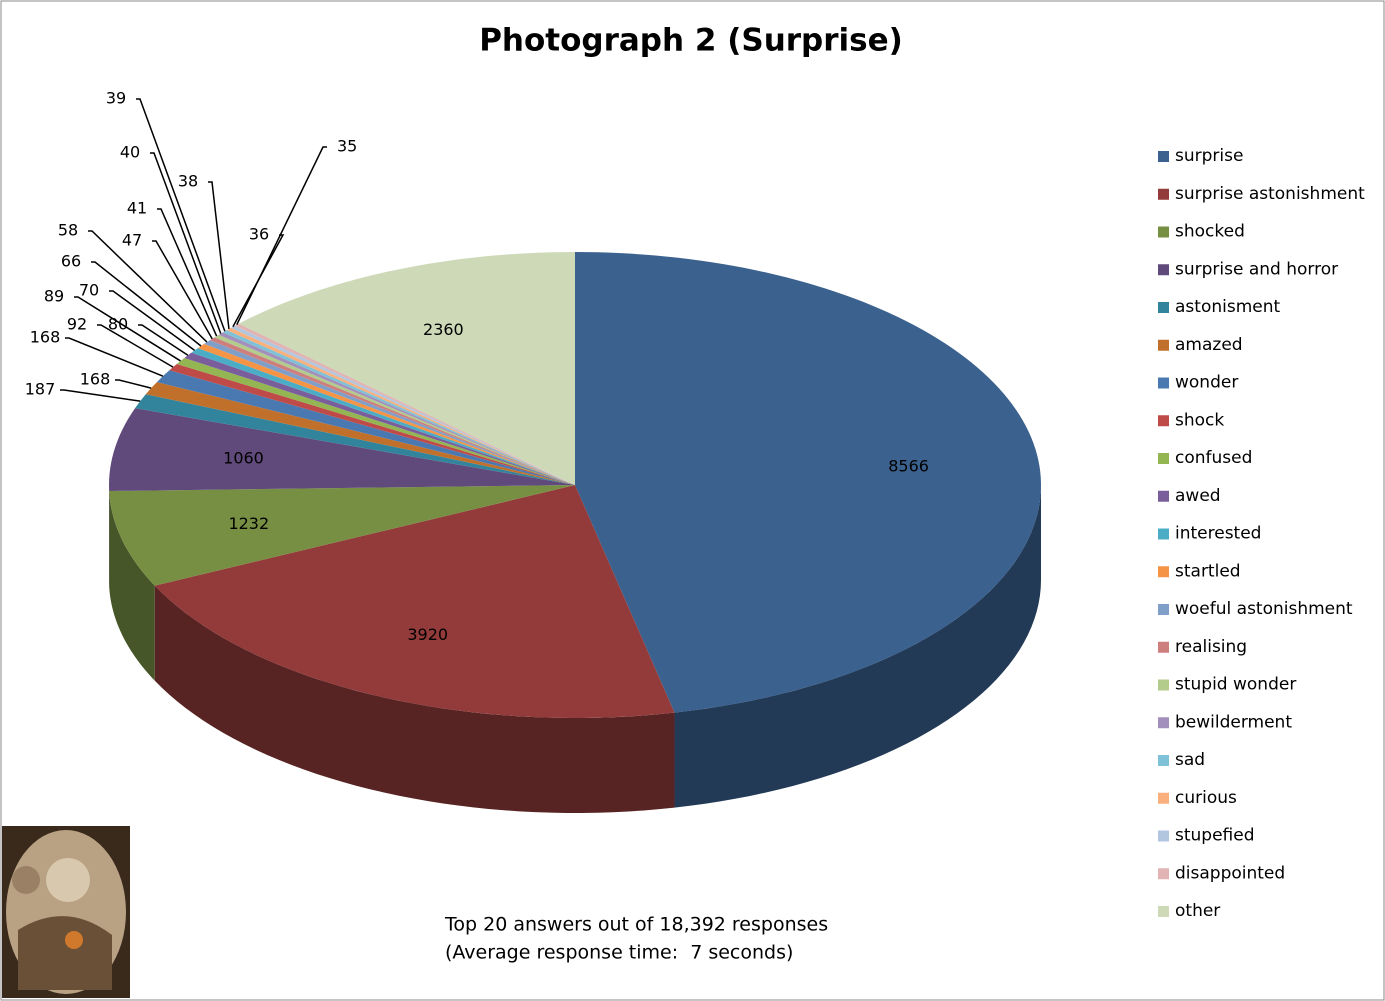 The image size is (1385, 1001). Describe the element at coordinates (118, 324) in the screenshot. I see `data-label: 80` at that location.